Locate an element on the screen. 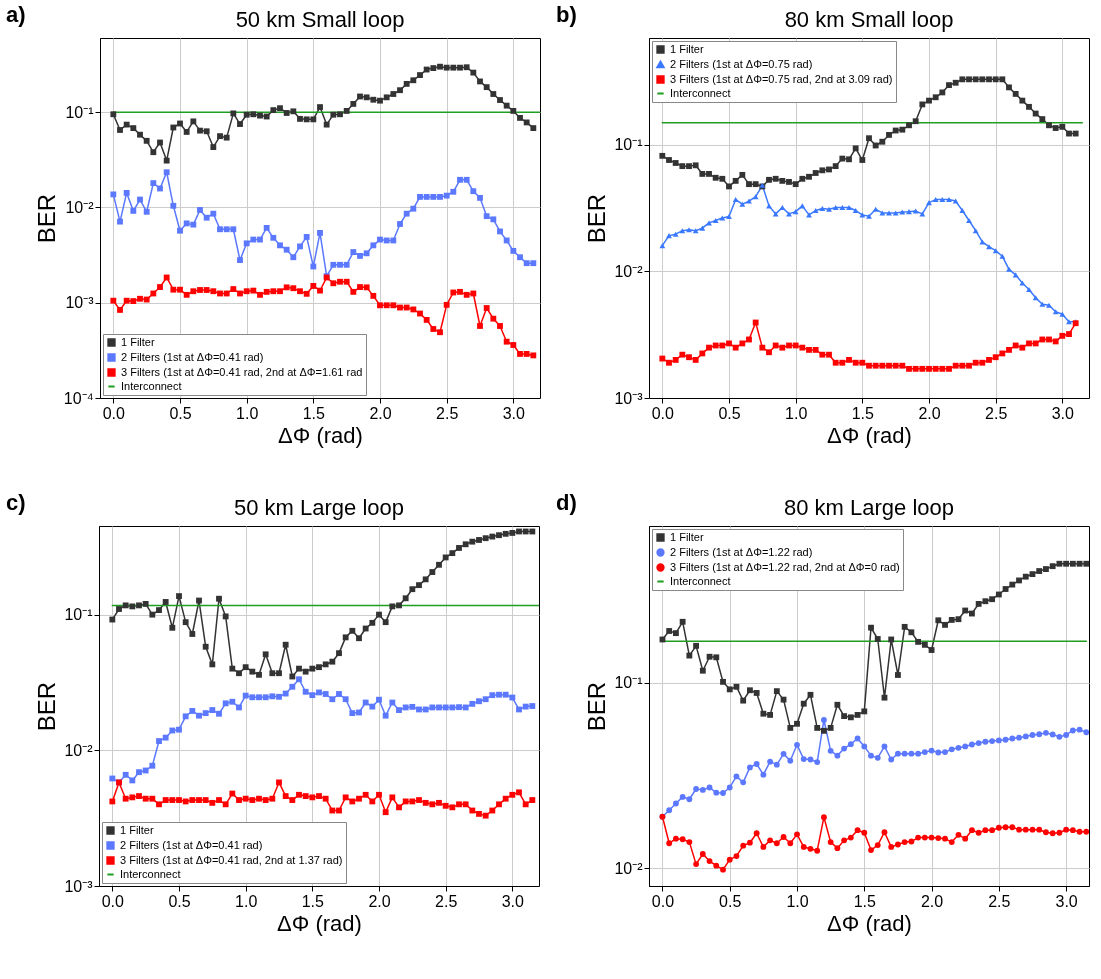 This screenshot has width=1101, height=979. text: d) is located at coordinates (566, 503).